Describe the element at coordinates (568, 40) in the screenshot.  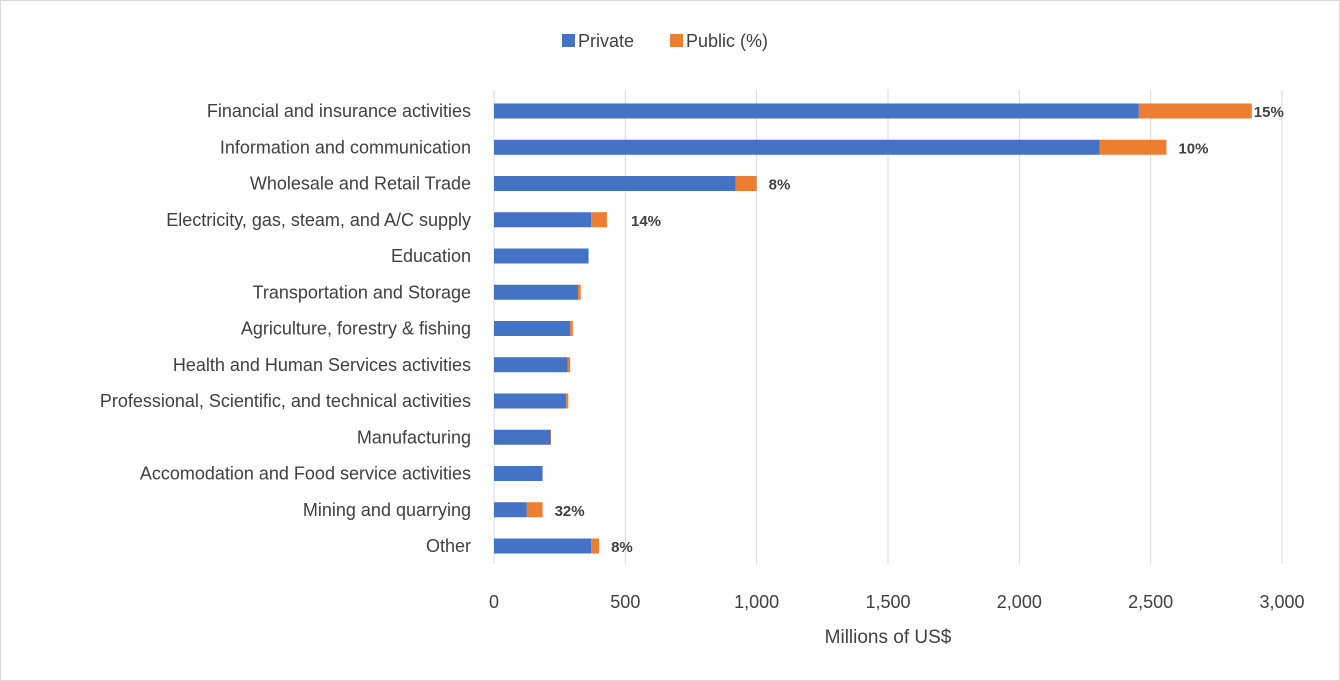
I see `legend-swatch-private` at that location.